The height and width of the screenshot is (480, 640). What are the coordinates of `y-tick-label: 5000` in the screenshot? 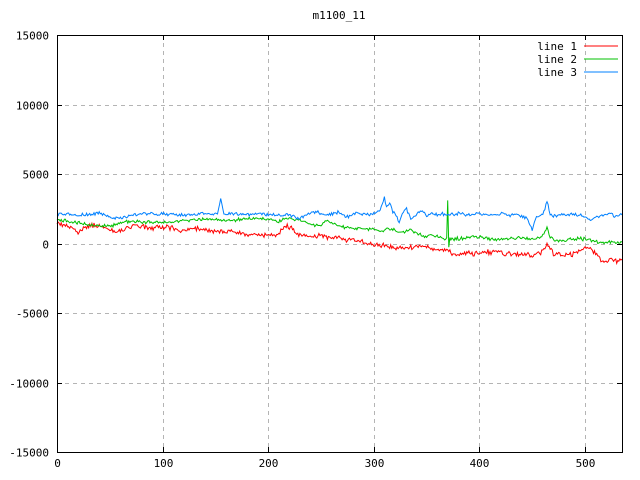 It's located at (36, 175).